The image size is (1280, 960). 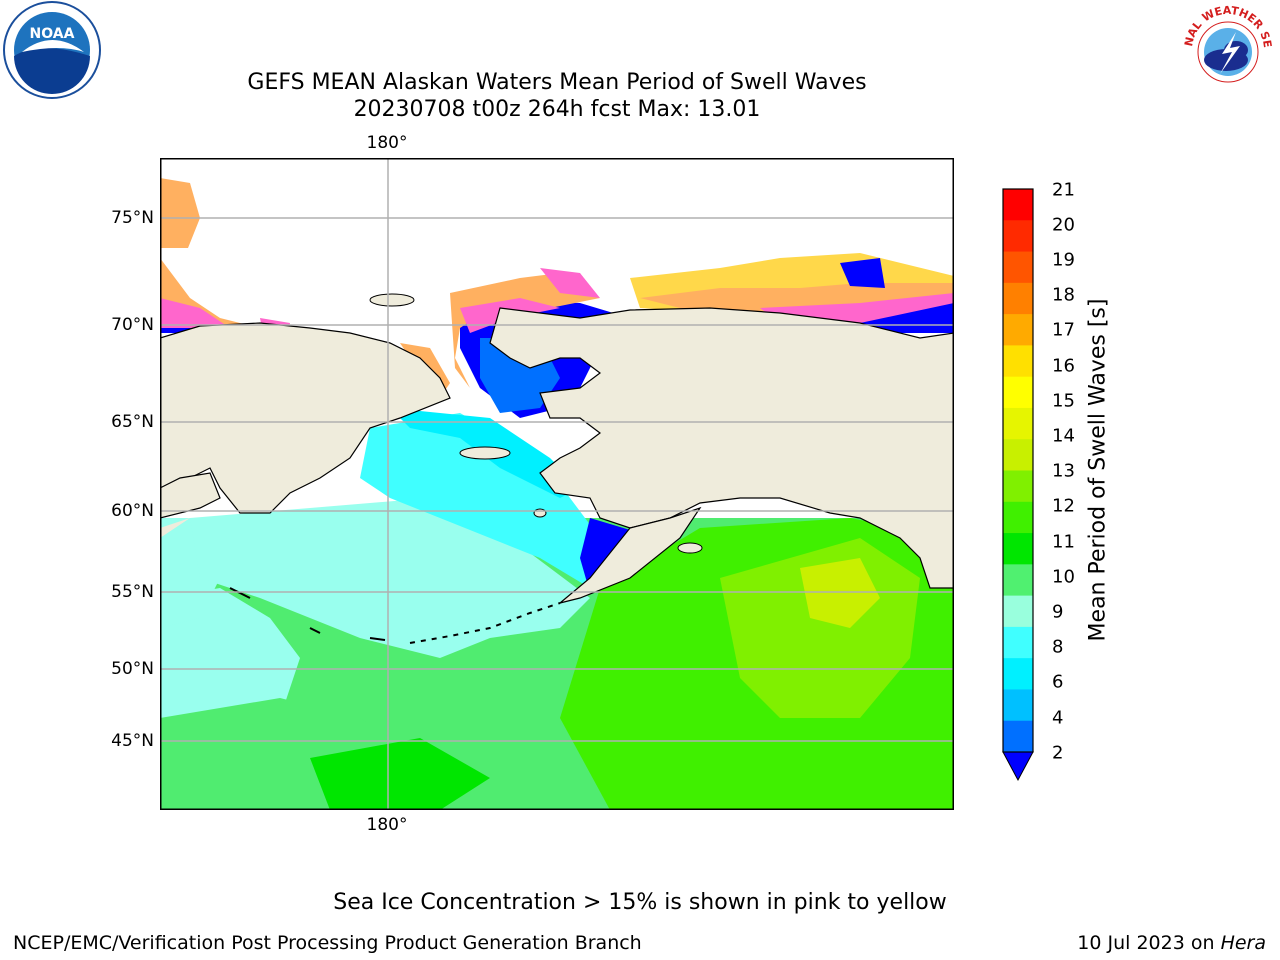 What do you see at coordinates (1063, 190) in the screenshot?
I see `colorbar-tick-21: 21` at bounding box center [1063, 190].